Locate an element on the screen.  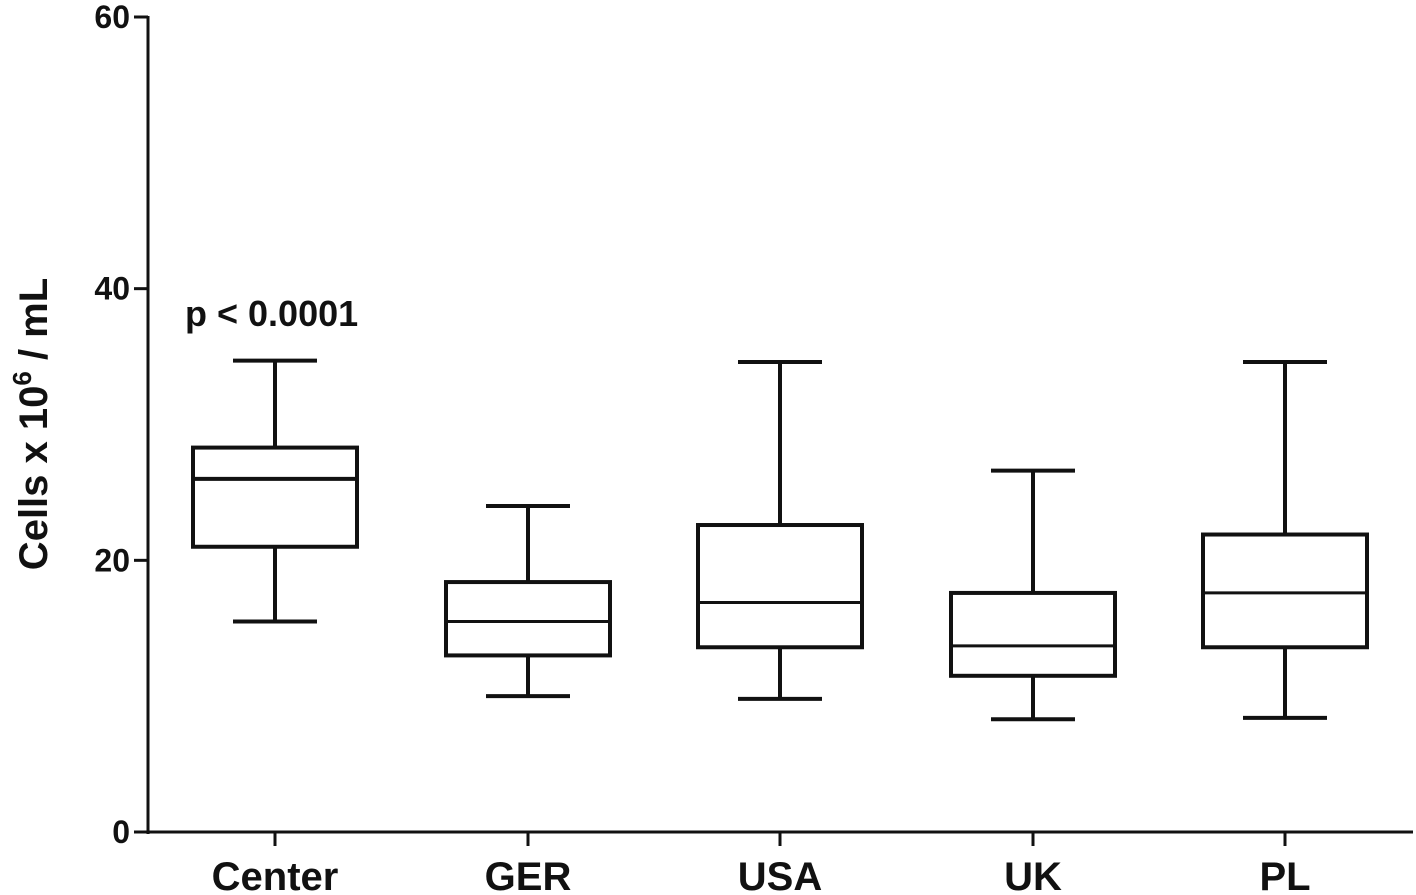
x-tick-label-pl: PL is located at coordinates (1284, 875).